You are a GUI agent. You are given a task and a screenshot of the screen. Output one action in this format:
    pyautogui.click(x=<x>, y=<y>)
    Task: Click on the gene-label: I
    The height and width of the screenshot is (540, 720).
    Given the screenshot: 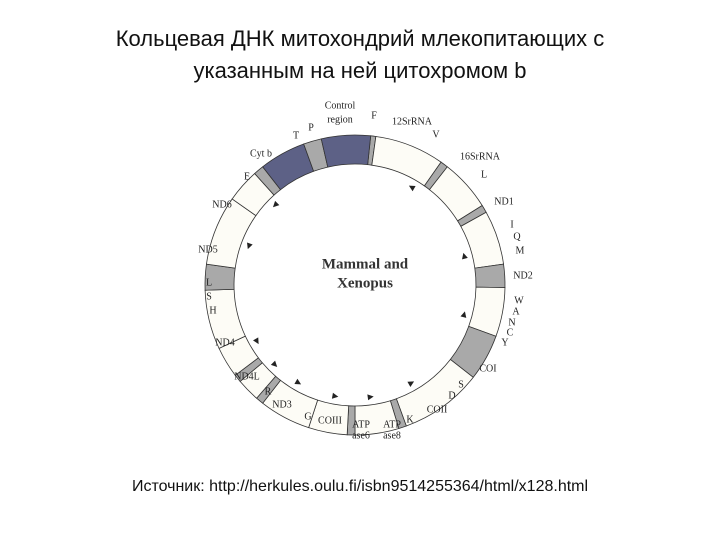 What is the action you would take?
    pyautogui.click(x=511, y=224)
    